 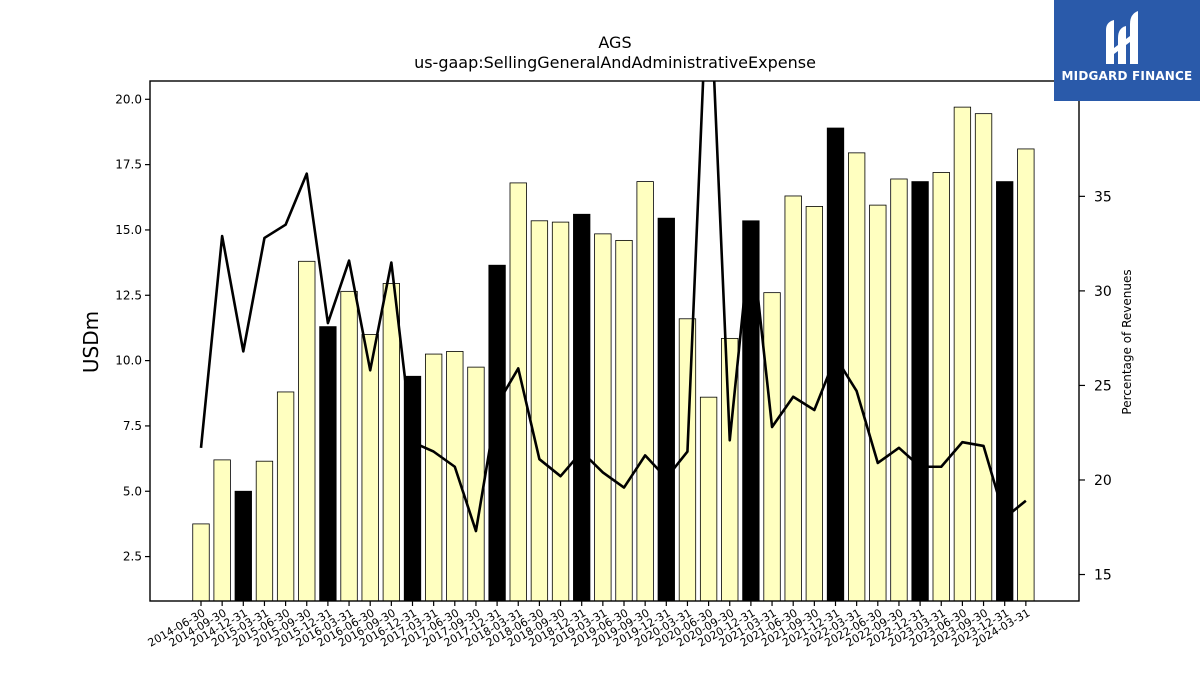 What do you see at coordinates (1103, 292) in the screenshot?
I see `y2-tick-label: 30` at bounding box center [1103, 292].